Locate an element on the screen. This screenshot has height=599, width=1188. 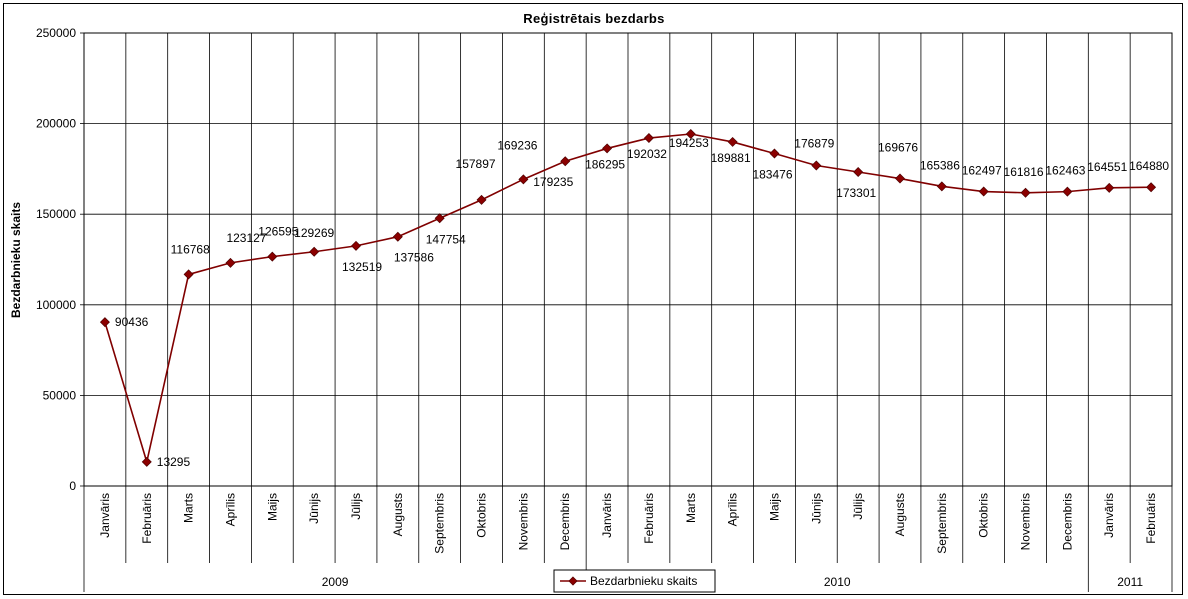
data-label: 164551 is located at coordinates (1107, 167).